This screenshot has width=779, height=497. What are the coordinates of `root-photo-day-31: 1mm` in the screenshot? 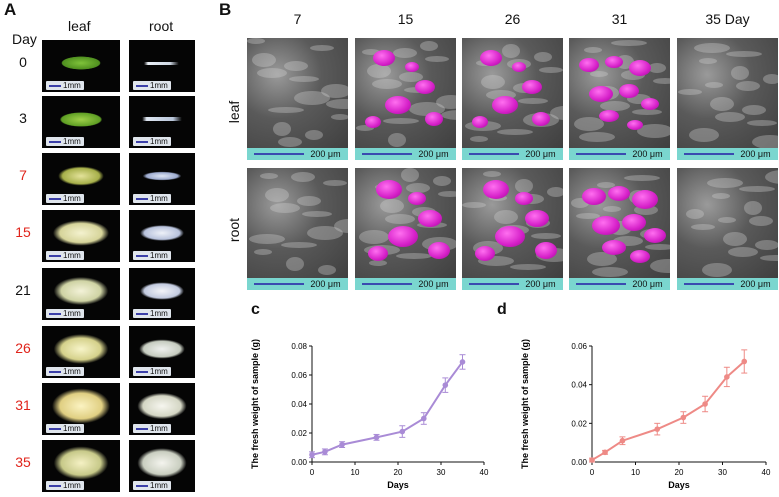 It's located at (162, 409).